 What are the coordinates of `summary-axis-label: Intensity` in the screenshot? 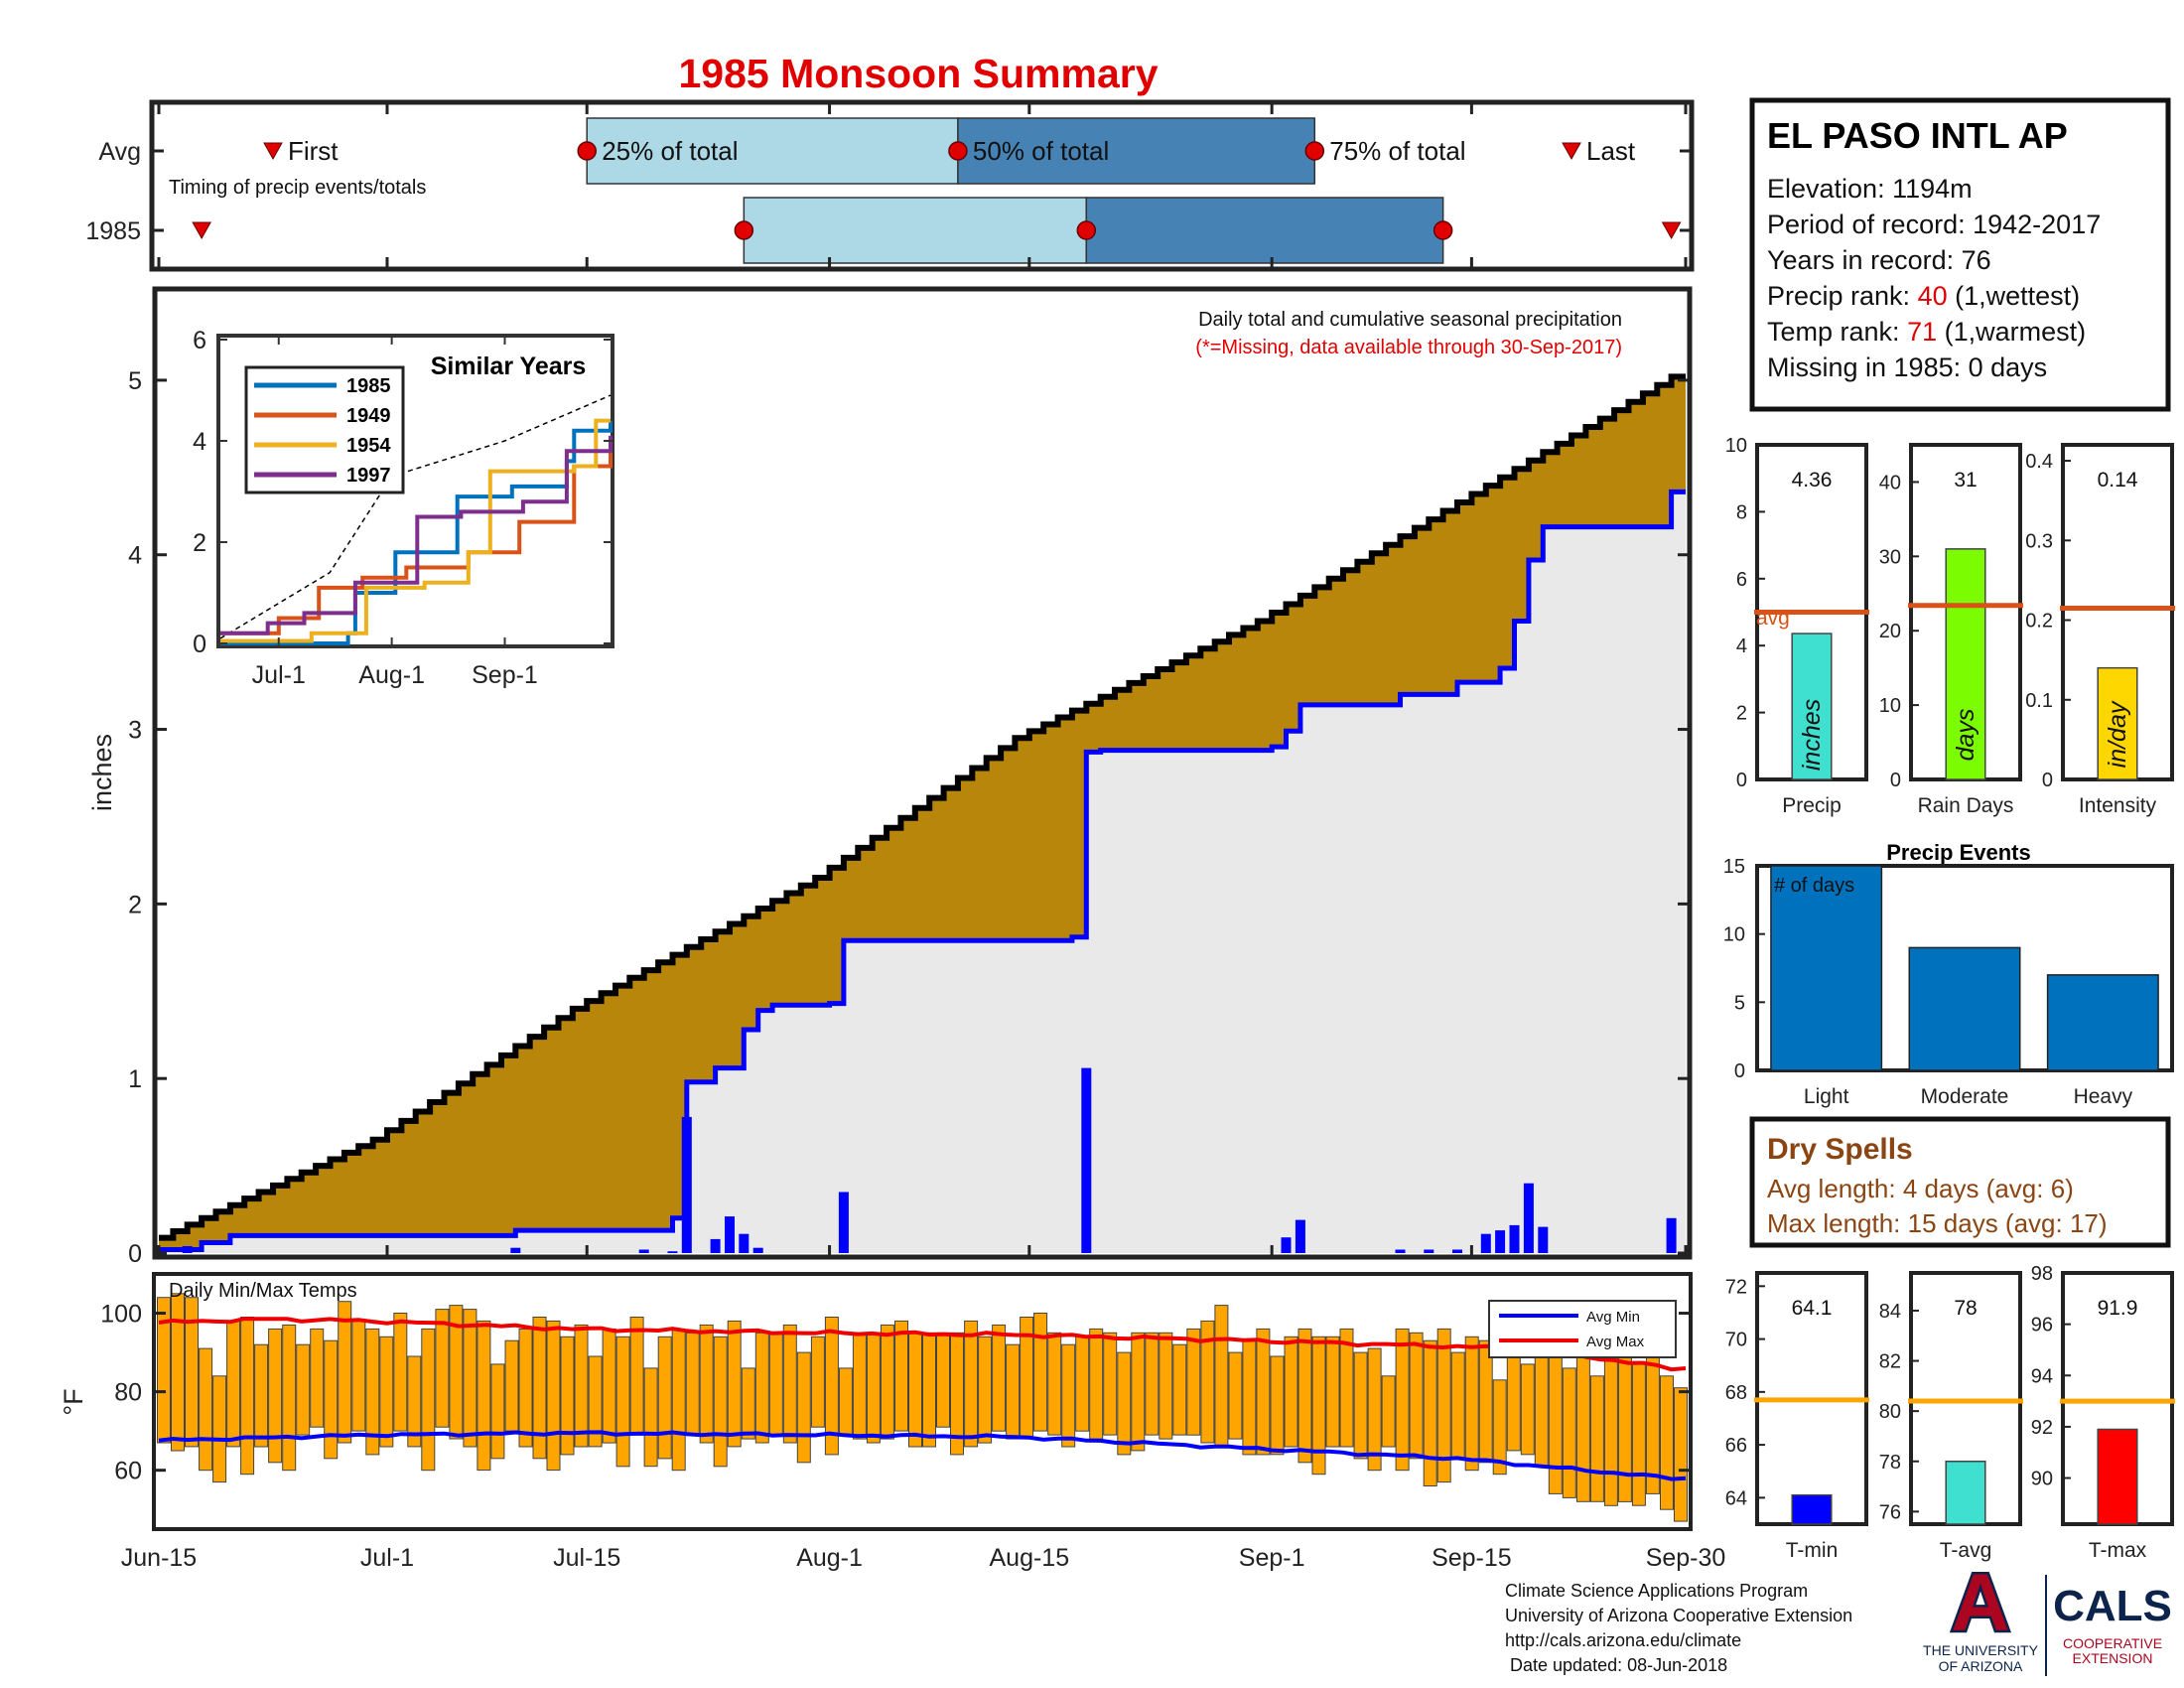 It's located at (2118, 805).